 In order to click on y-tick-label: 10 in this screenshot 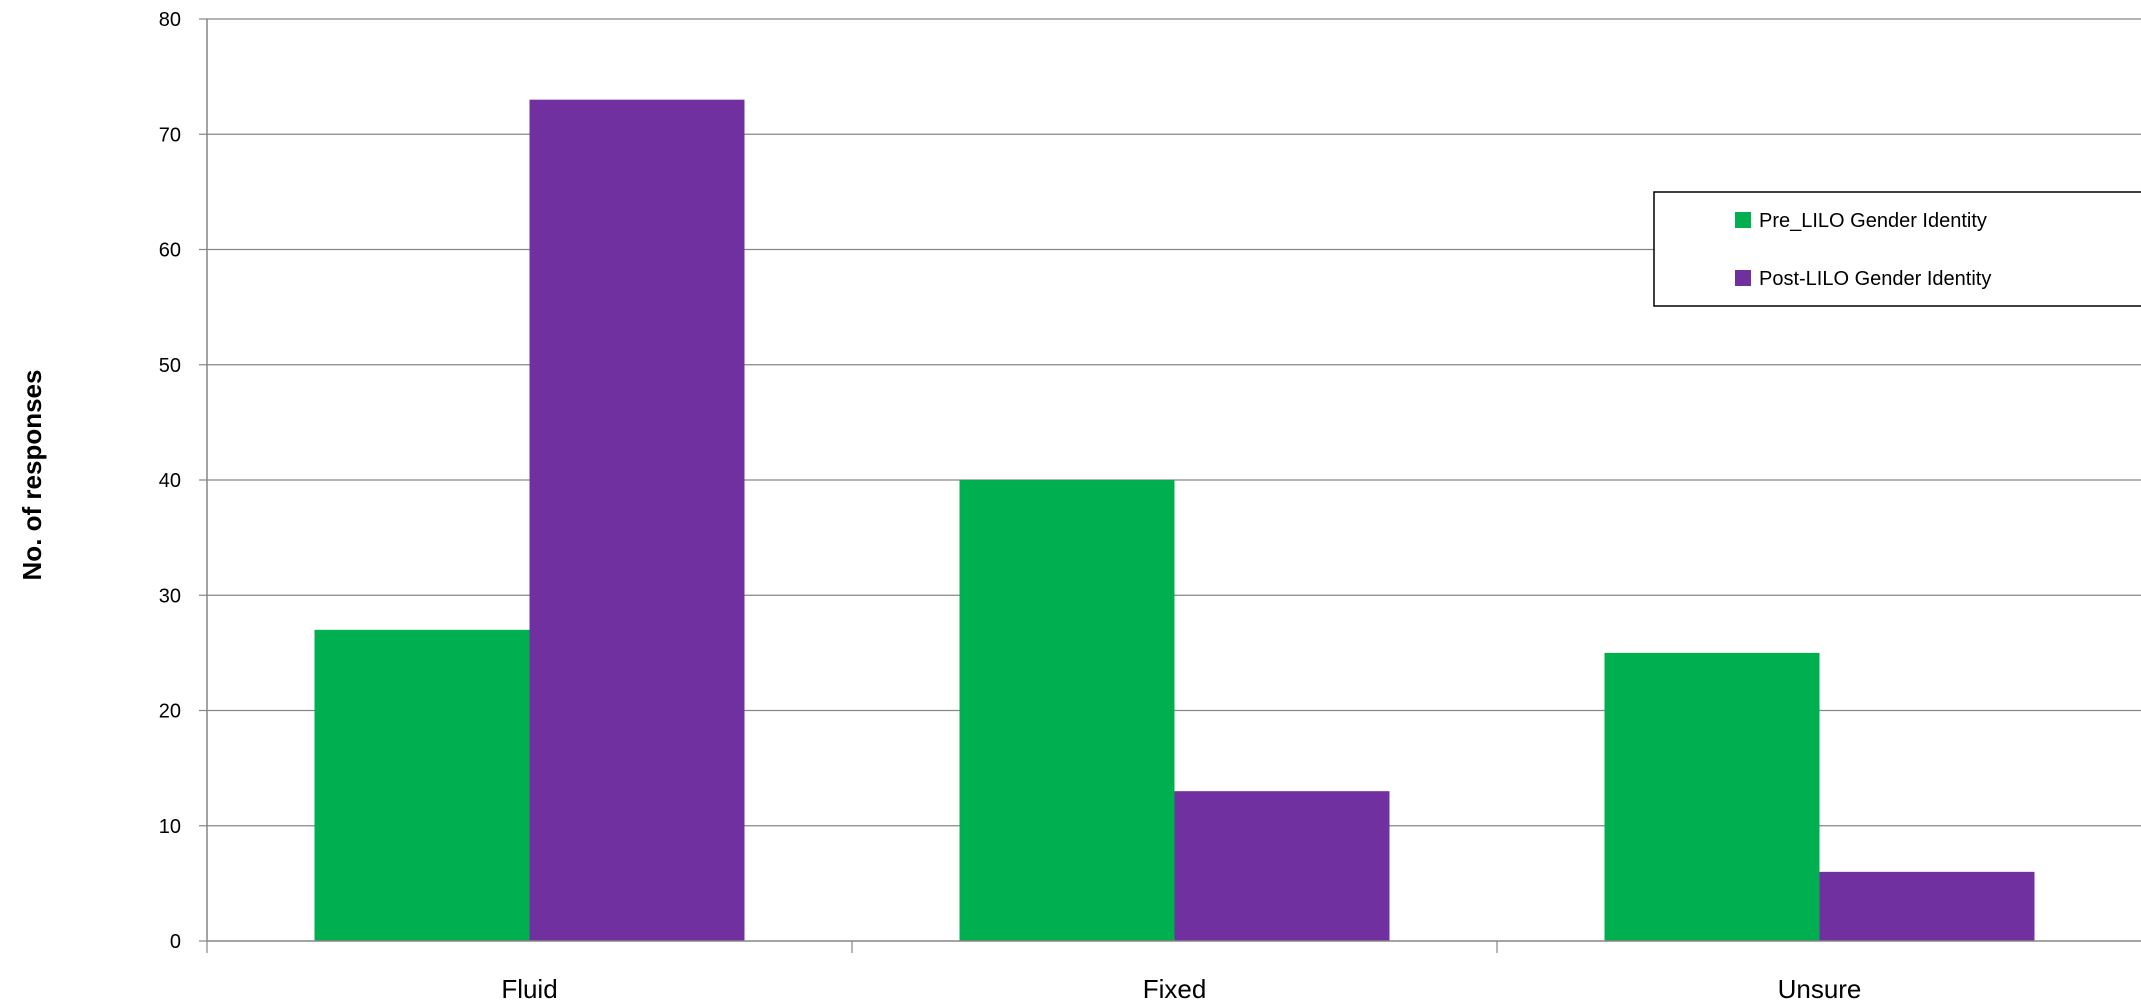, I will do `click(170, 827)`.